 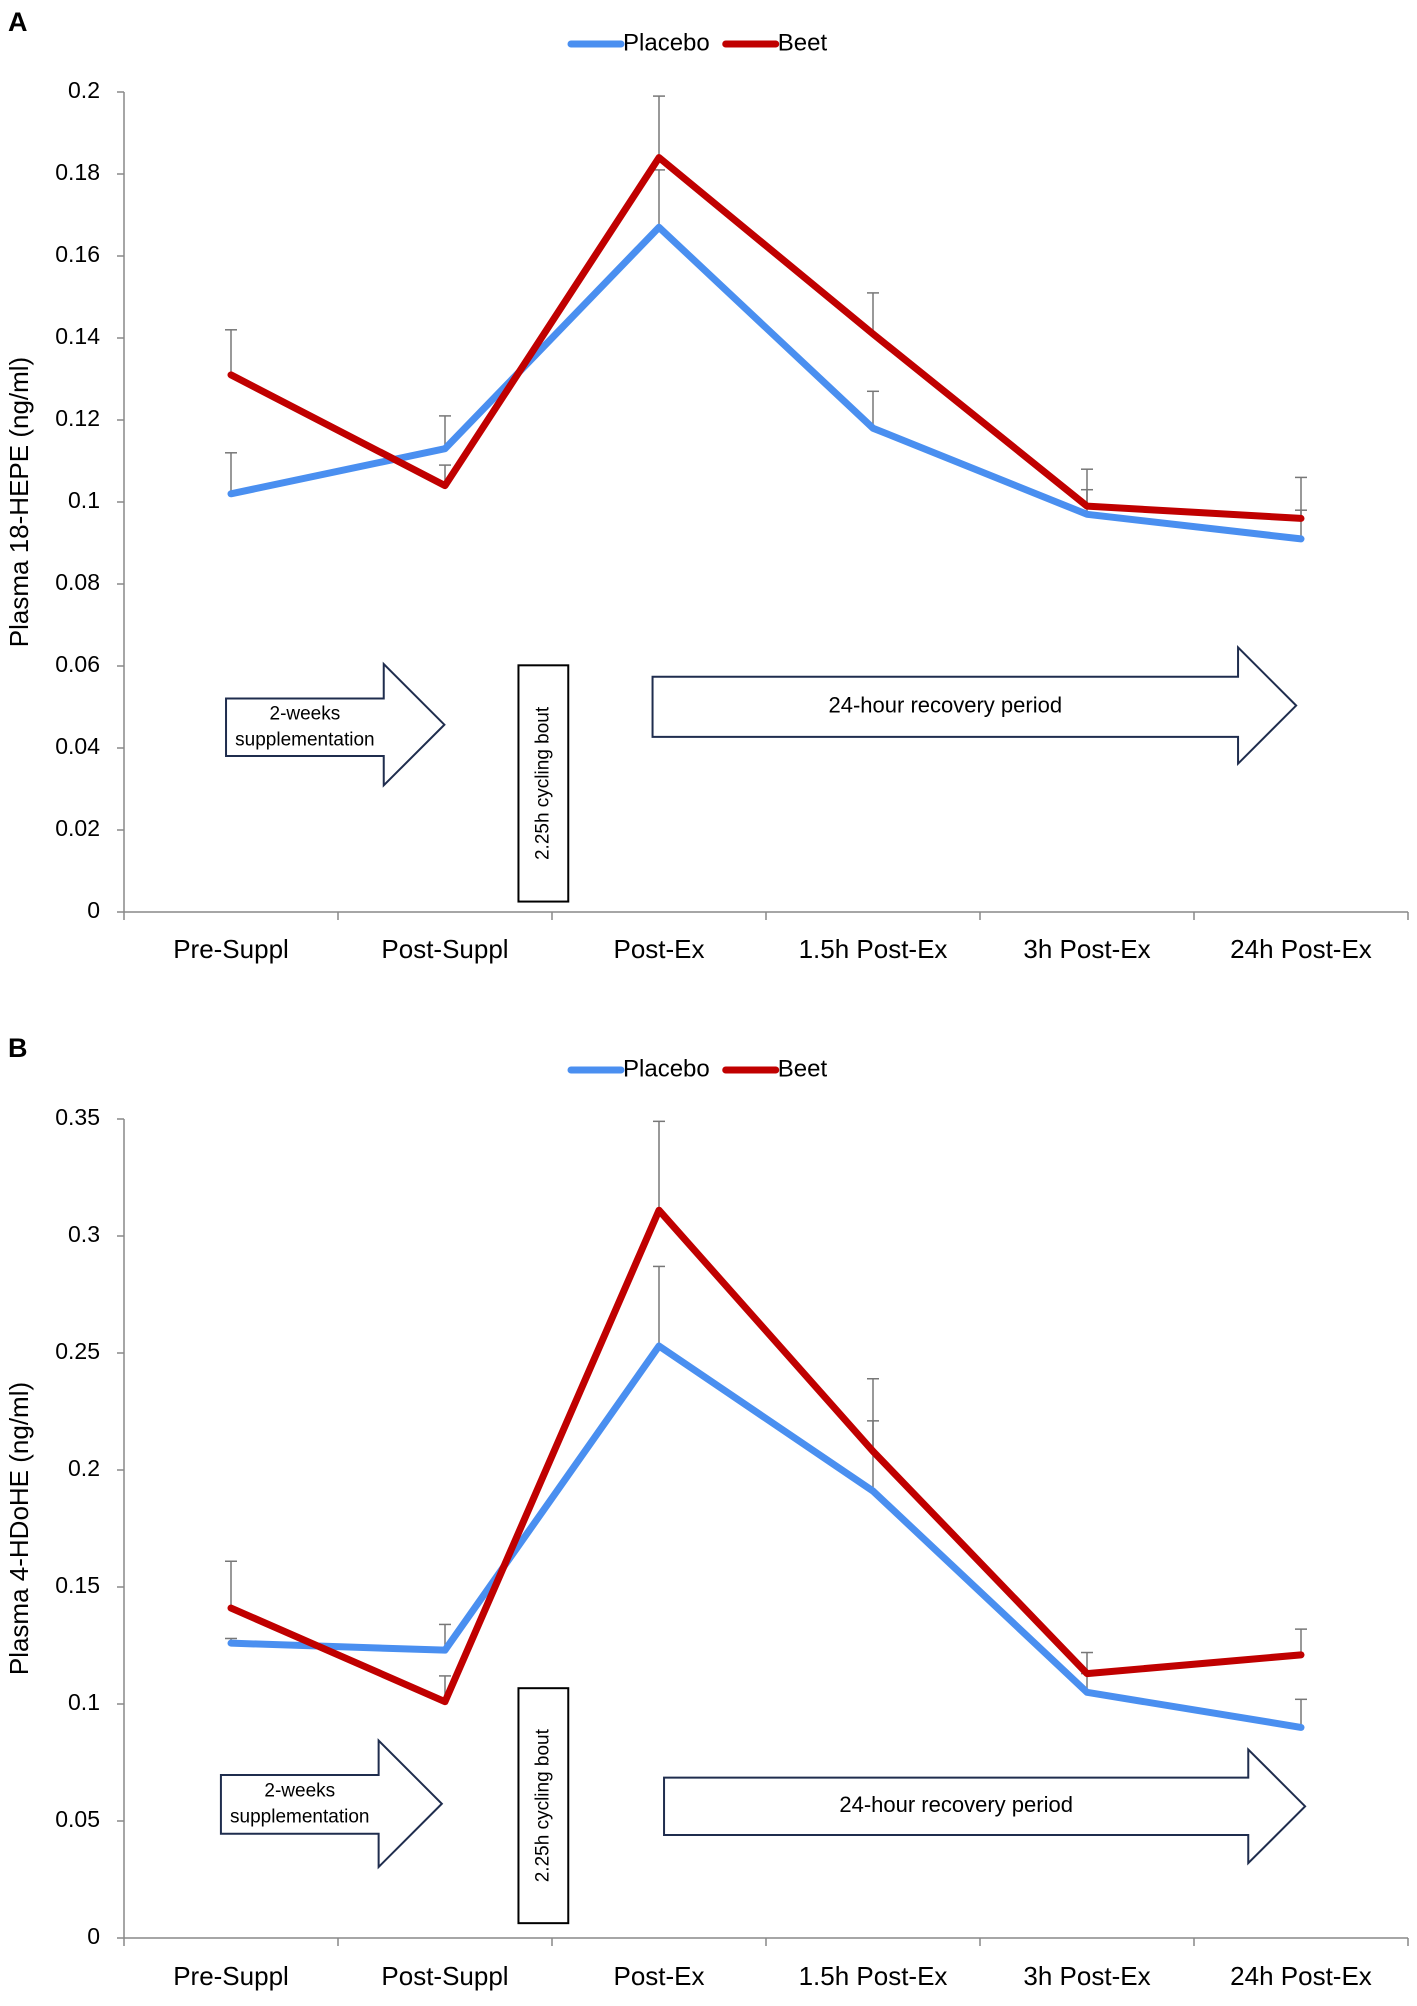 What do you see at coordinates (77, 1585) in the screenshot?
I see `y-tick-label: 0.15` at bounding box center [77, 1585].